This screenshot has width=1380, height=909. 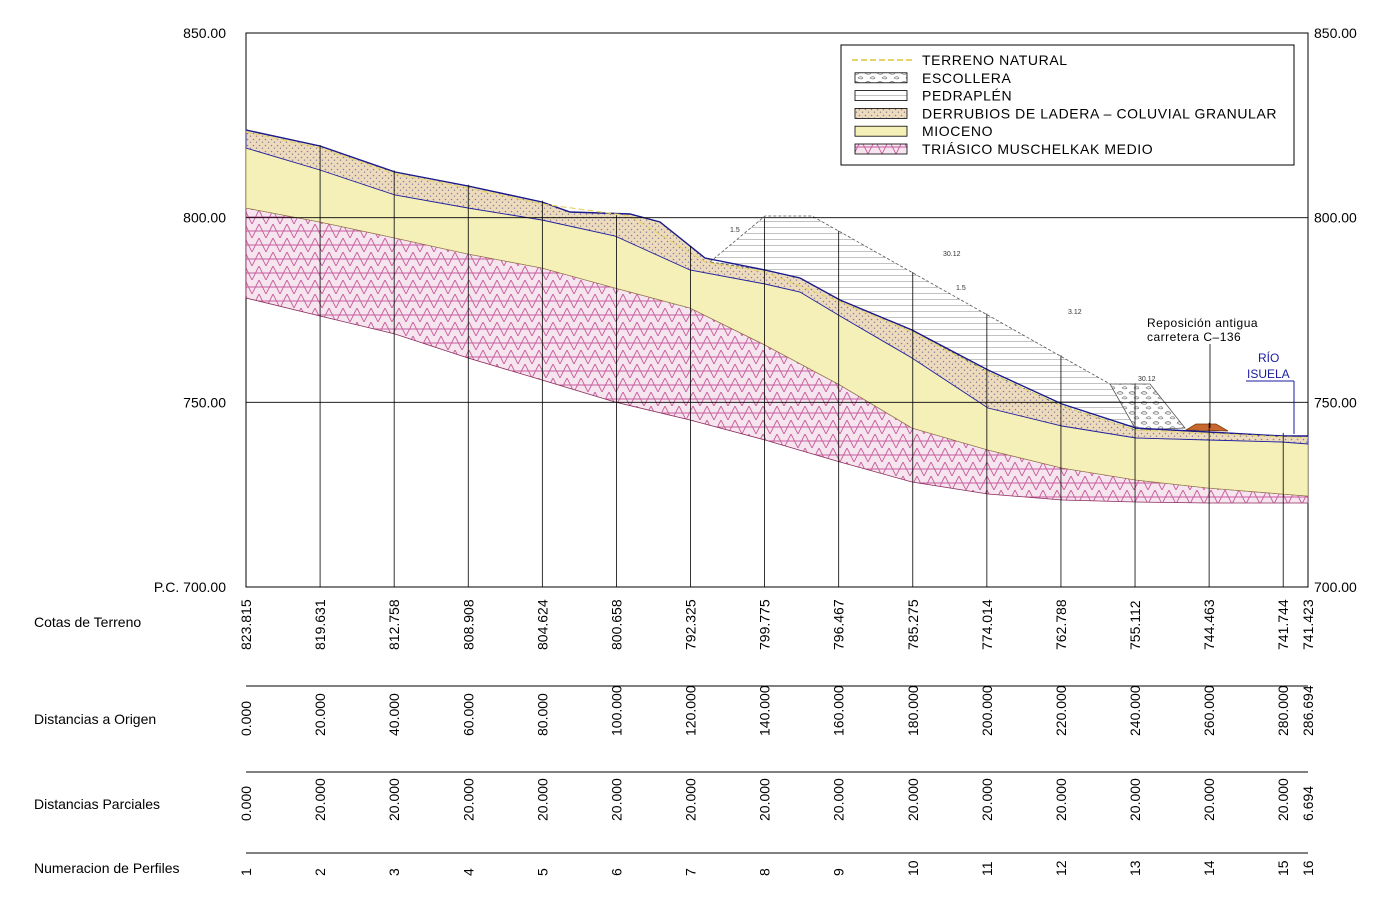 What do you see at coordinates (1283, 624) in the screenshot?
I see `cota-value: 741.744` at bounding box center [1283, 624].